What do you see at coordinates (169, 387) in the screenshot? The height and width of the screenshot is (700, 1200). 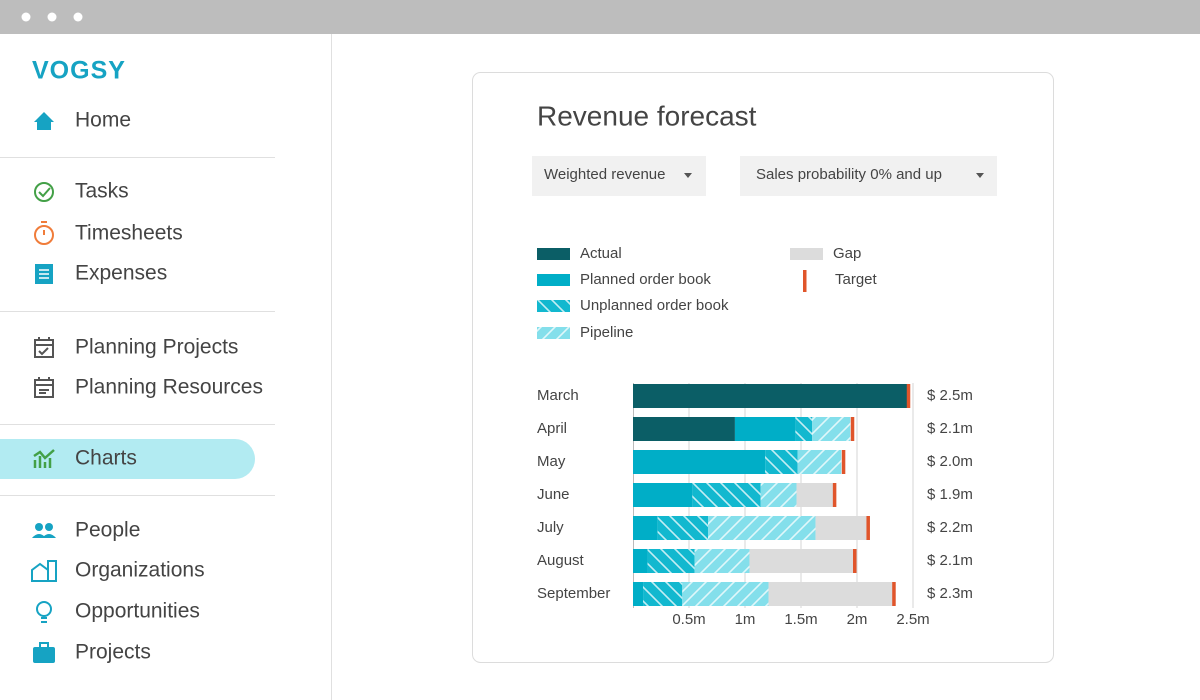 I see `nav-item: Planning Resources` at bounding box center [169, 387].